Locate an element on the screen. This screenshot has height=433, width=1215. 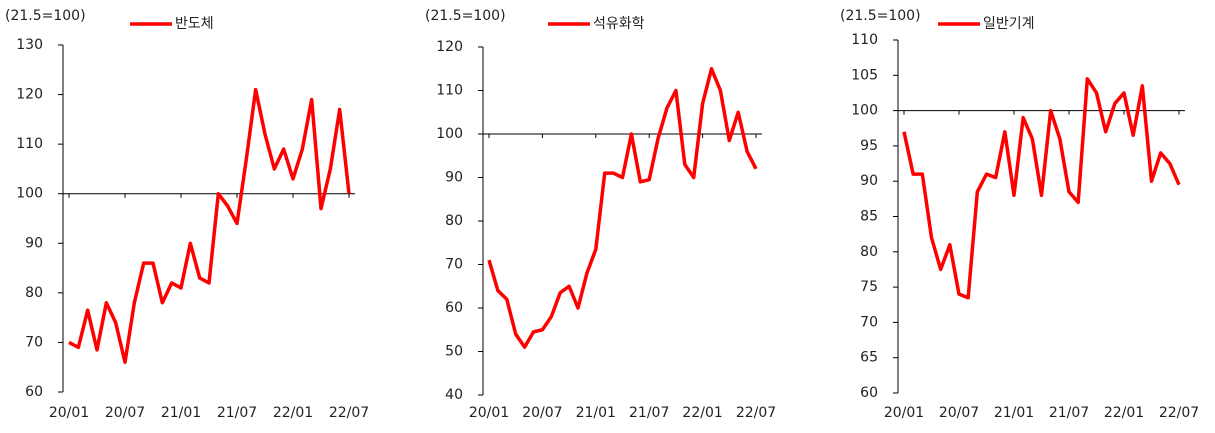
y-tick-label: 105 is located at coordinates (864, 75).